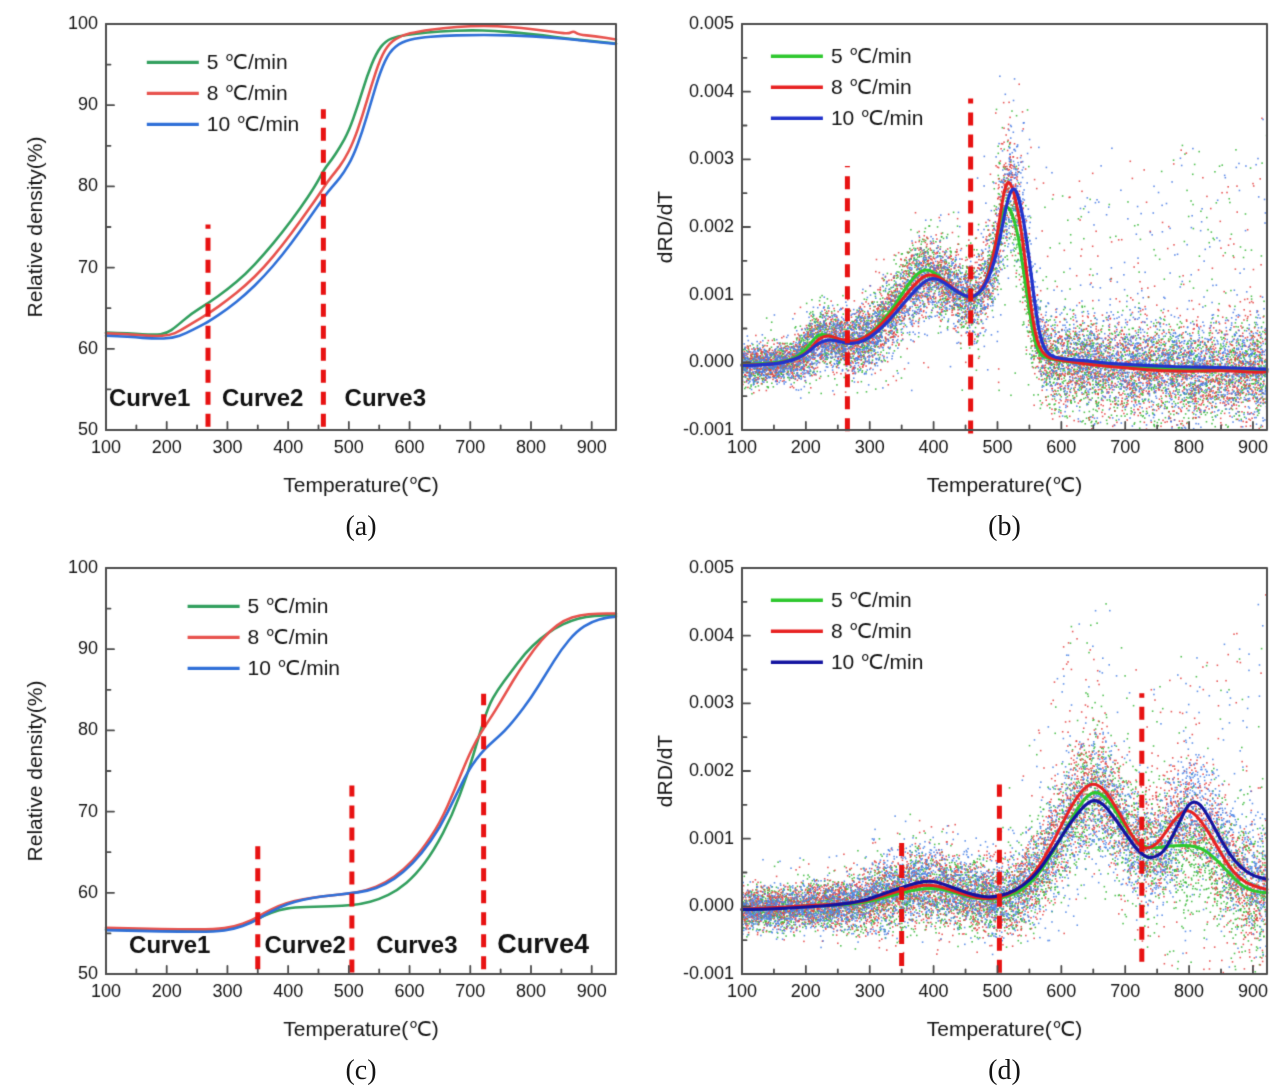 This screenshot has width=1279, height=1091. What do you see at coordinates (361, 1070) in the screenshot?
I see `caption-c: (c)` at bounding box center [361, 1070].